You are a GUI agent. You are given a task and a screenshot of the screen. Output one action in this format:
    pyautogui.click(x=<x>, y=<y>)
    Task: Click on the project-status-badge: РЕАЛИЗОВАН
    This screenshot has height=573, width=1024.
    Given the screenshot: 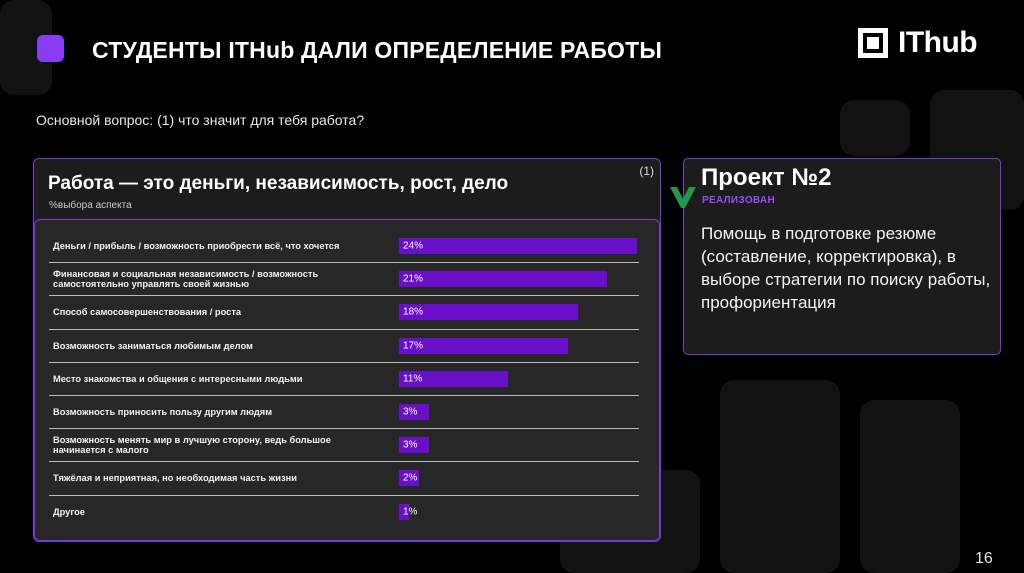 What is the action you would take?
    pyautogui.click(x=738, y=200)
    